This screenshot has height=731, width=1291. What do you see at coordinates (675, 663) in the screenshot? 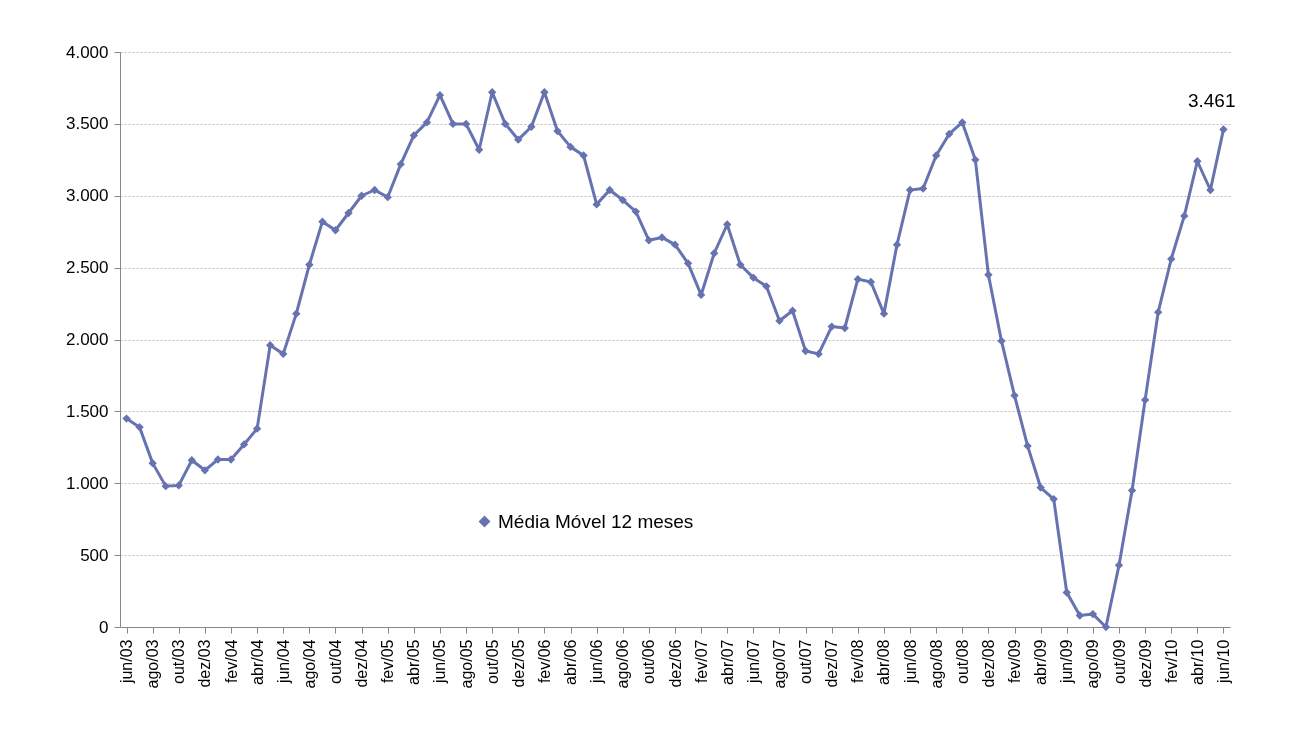
I see `x-tick-label: dez/06` at bounding box center [675, 663].